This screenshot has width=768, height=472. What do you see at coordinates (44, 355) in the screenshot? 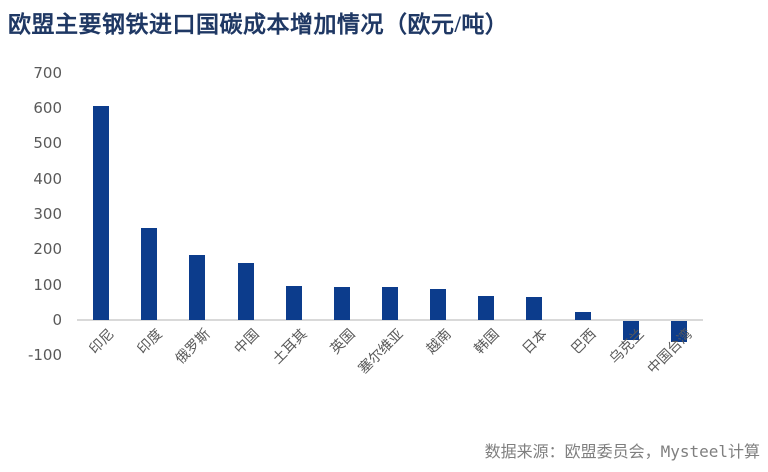
I see `y-tick-label: -100` at bounding box center [44, 355].